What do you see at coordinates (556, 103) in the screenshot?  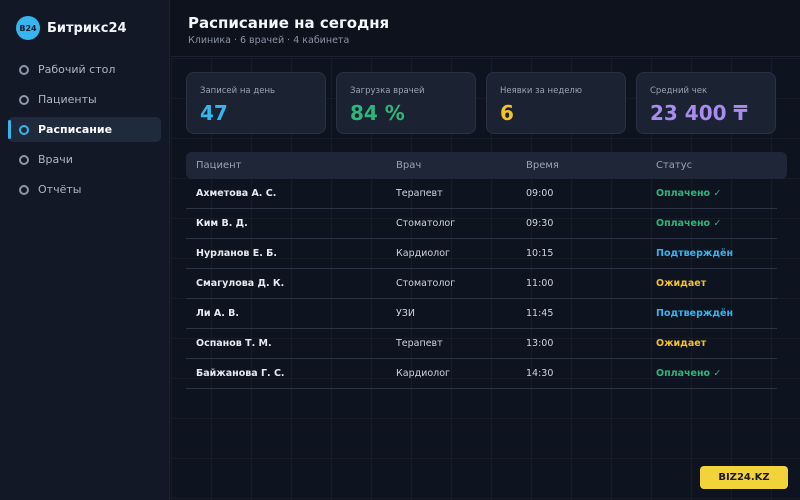 I see `stat-card-no-shows: Неявки за неделю 6` at bounding box center [556, 103].